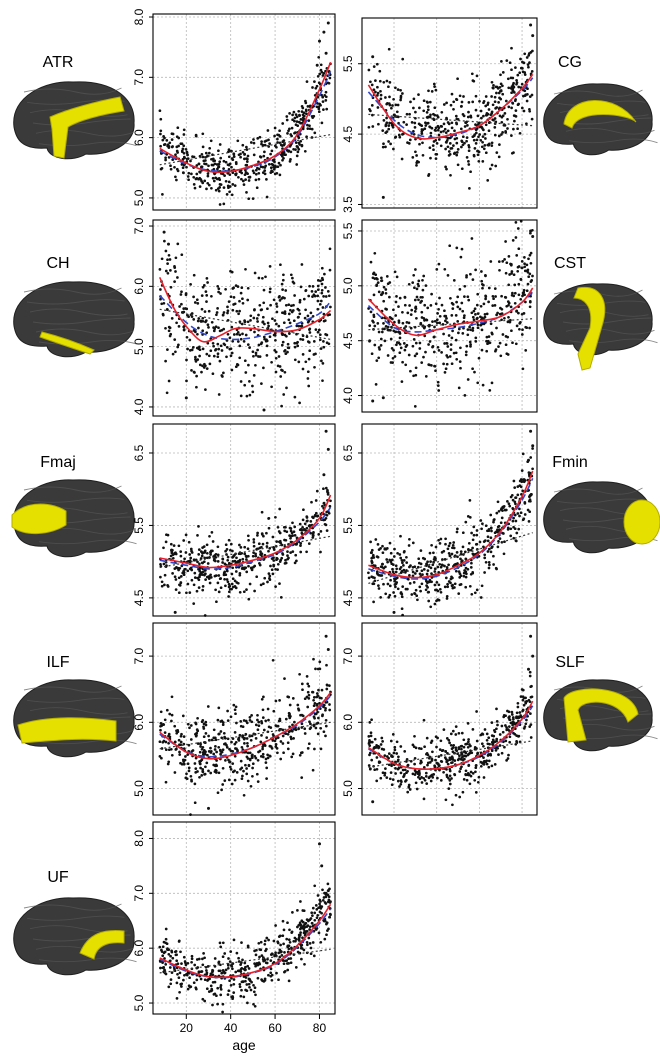 The image size is (660, 1061). Describe the element at coordinates (139, 948) in the screenshot. I see `y-tick-label: 6.0` at that location.